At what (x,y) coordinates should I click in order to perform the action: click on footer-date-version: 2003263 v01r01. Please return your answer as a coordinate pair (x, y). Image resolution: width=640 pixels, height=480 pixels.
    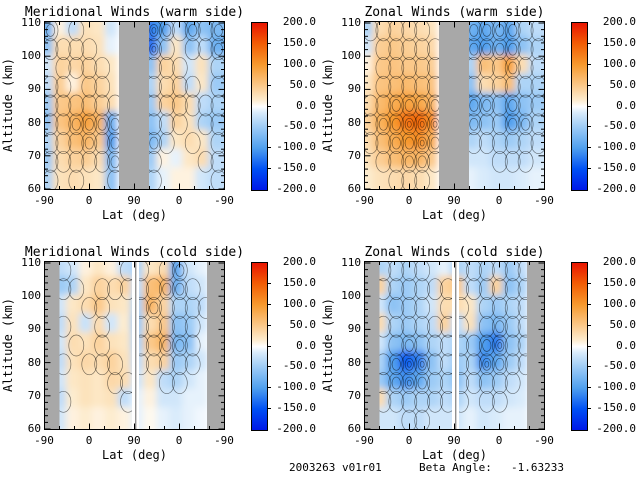
    Looking at the image, I should click on (335, 467).